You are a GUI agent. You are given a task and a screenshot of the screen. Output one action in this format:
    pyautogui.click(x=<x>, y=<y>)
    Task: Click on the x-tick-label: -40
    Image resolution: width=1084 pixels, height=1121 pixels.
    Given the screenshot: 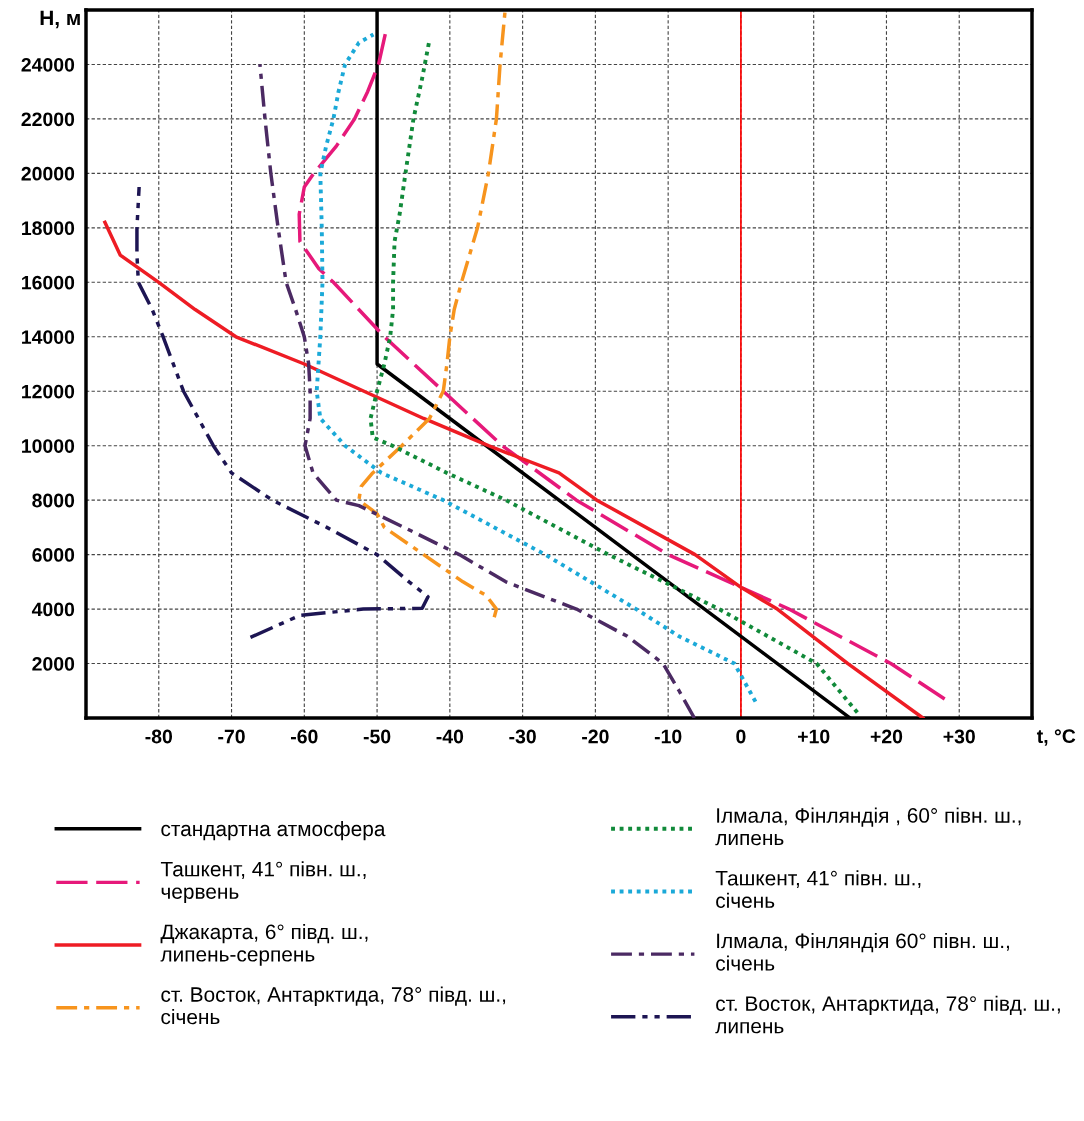 What is the action you would take?
    pyautogui.click(x=450, y=736)
    